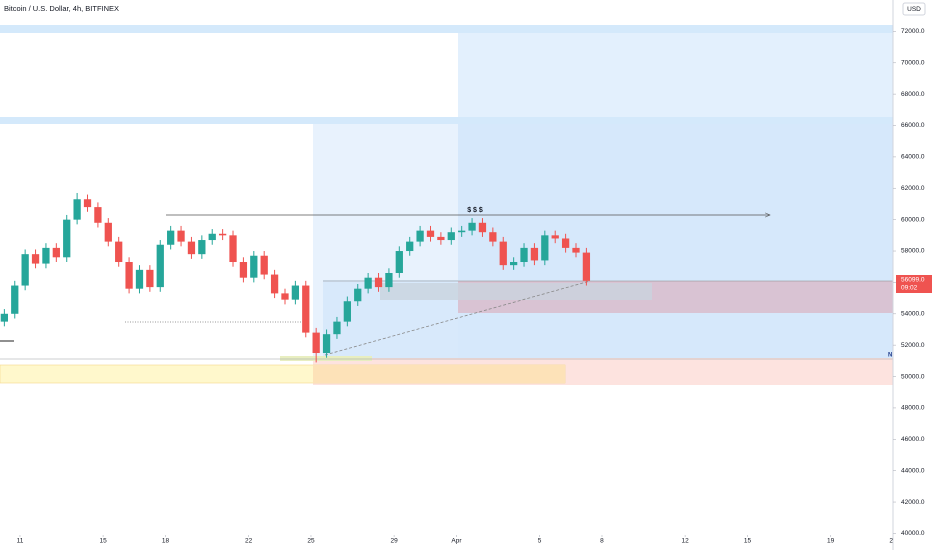 The width and height of the screenshot is (932, 550). I want to click on x-tick-label: 8, so click(602, 541).